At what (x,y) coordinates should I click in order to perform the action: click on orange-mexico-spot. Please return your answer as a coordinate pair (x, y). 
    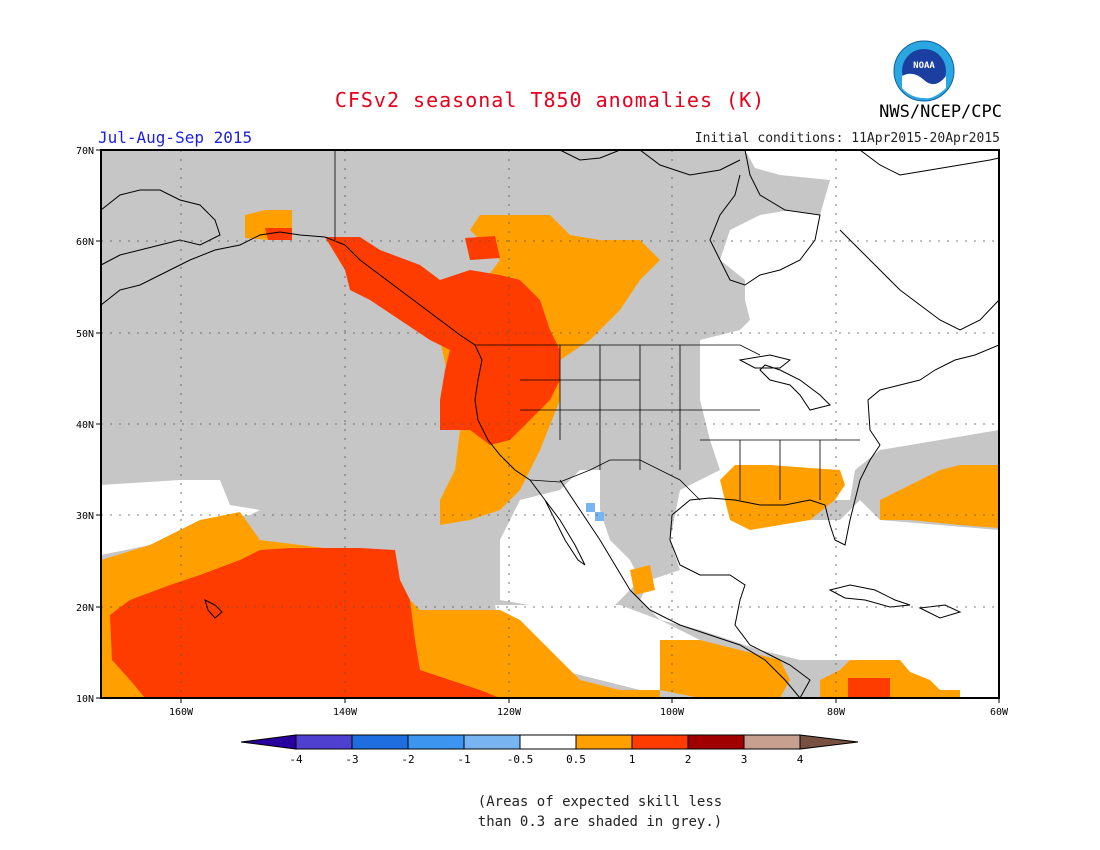
    Looking at the image, I should click on (642, 580).